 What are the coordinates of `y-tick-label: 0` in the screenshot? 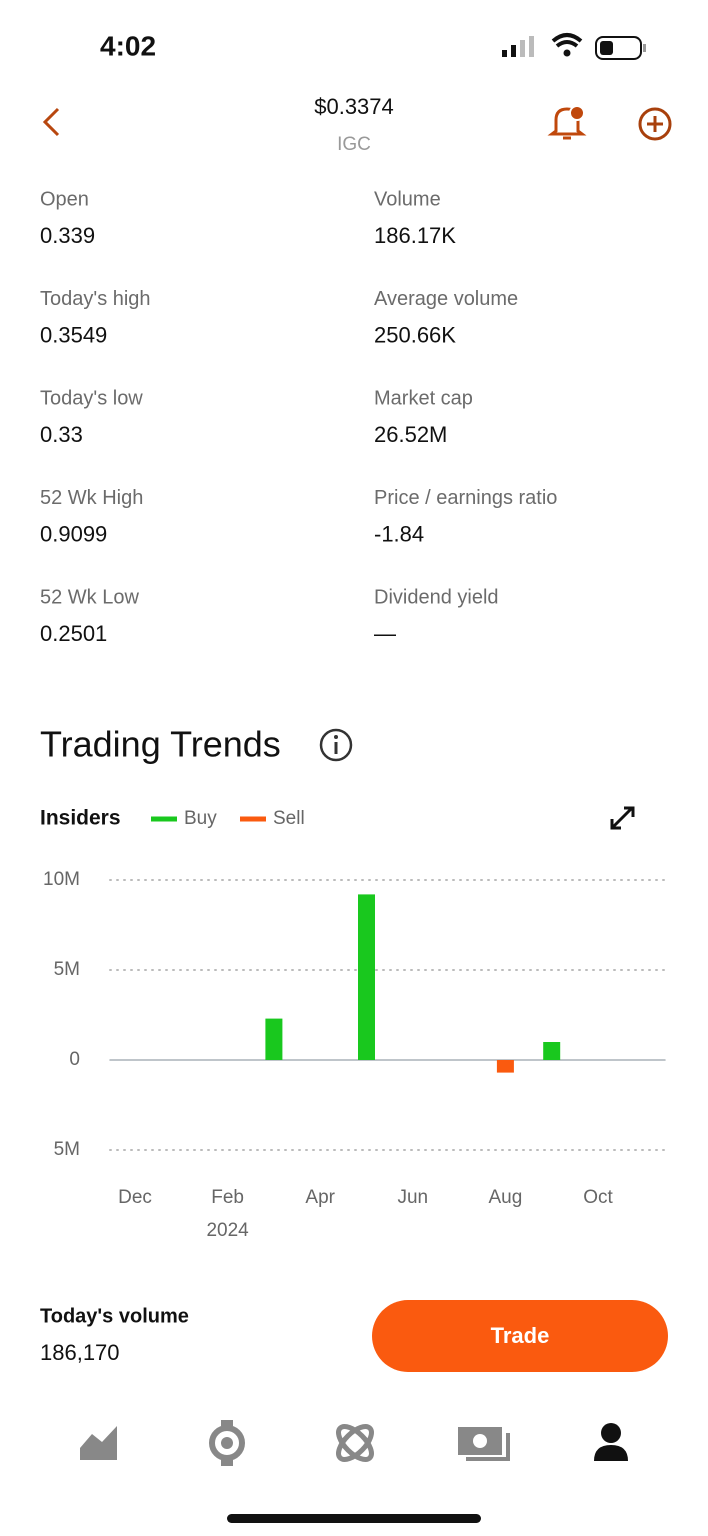 It's located at (74, 1059).